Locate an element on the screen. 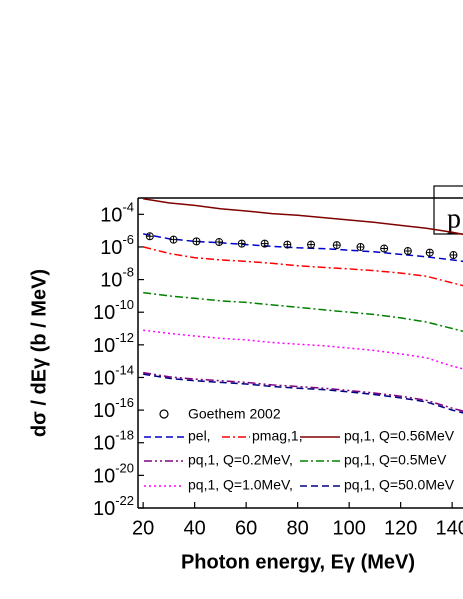  x-tick-label: 120 is located at coordinates (400, 528).